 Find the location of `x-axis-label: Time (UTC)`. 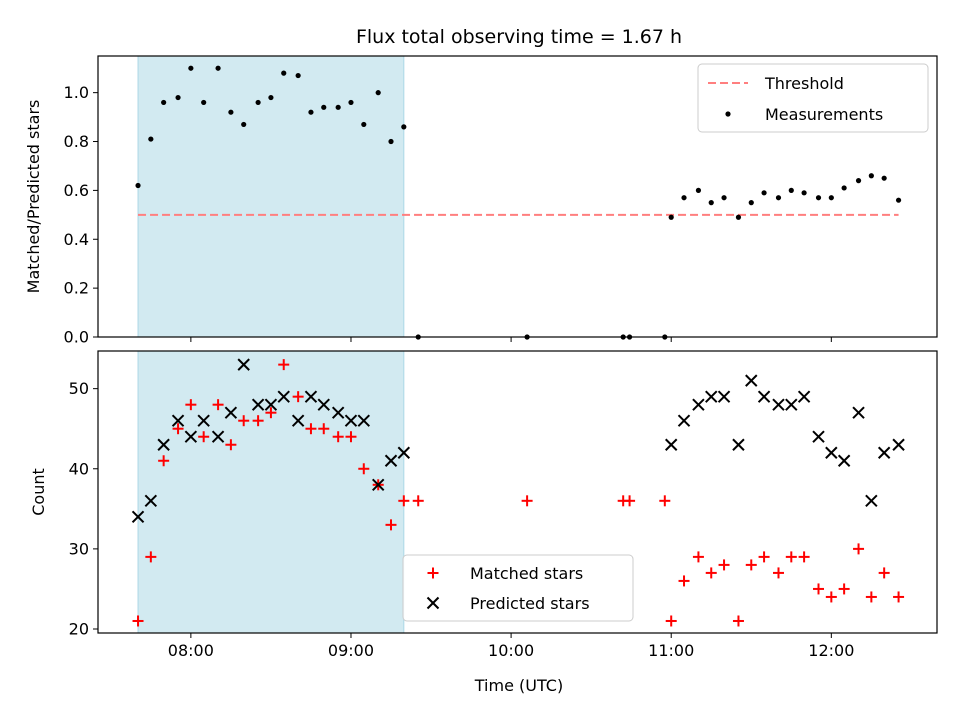

x-axis-label: Time (UTC) is located at coordinates (518, 685).